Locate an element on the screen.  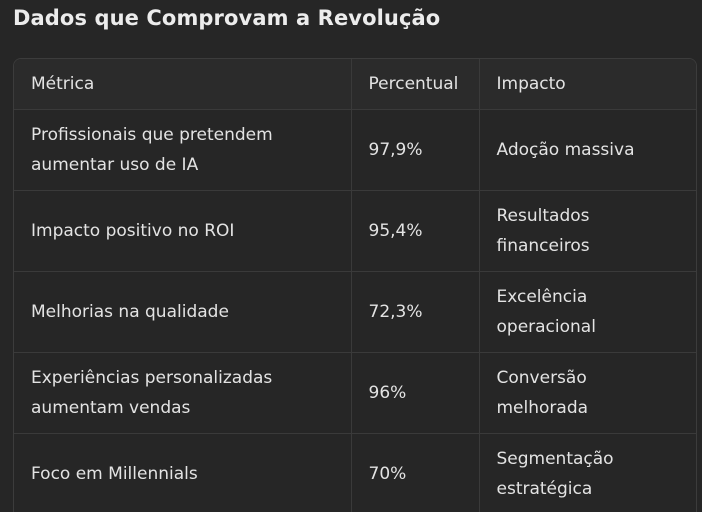
cell-percent: 70% is located at coordinates (414, 472).